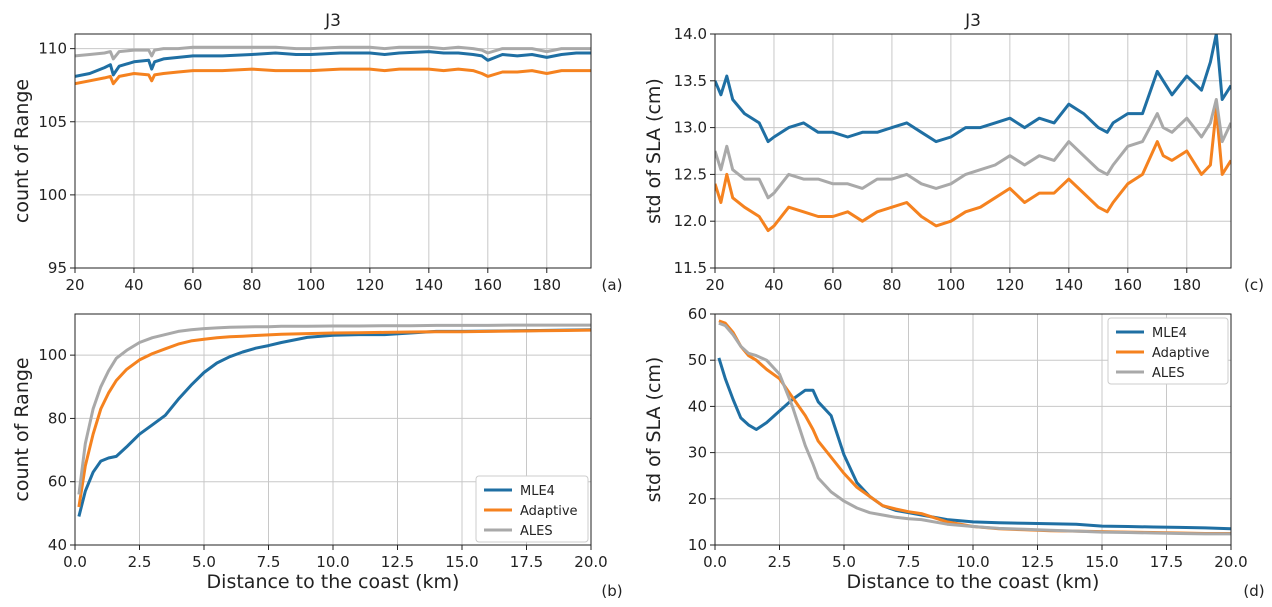 The image size is (1272, 607). I want to click on panel-label: (b), so click(611, 591).